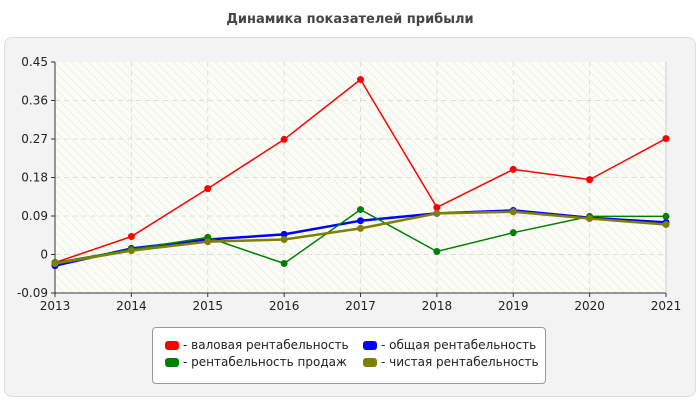 This screenshot has width=700, height=400. I want to click on y-tick-label: 0.36, so click(34, 101).